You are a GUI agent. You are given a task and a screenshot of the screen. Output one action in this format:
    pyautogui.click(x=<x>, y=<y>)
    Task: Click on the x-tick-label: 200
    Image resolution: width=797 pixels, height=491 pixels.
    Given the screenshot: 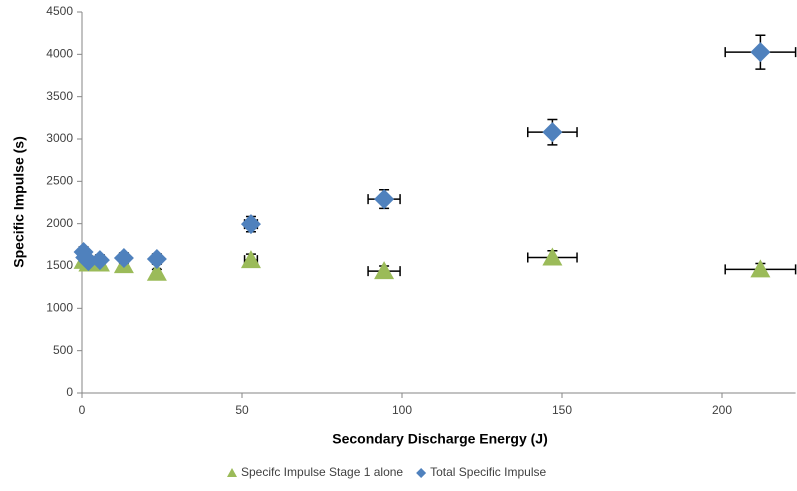 What is the action you would take?
    pyautogui.click(x=722, y=410)
    